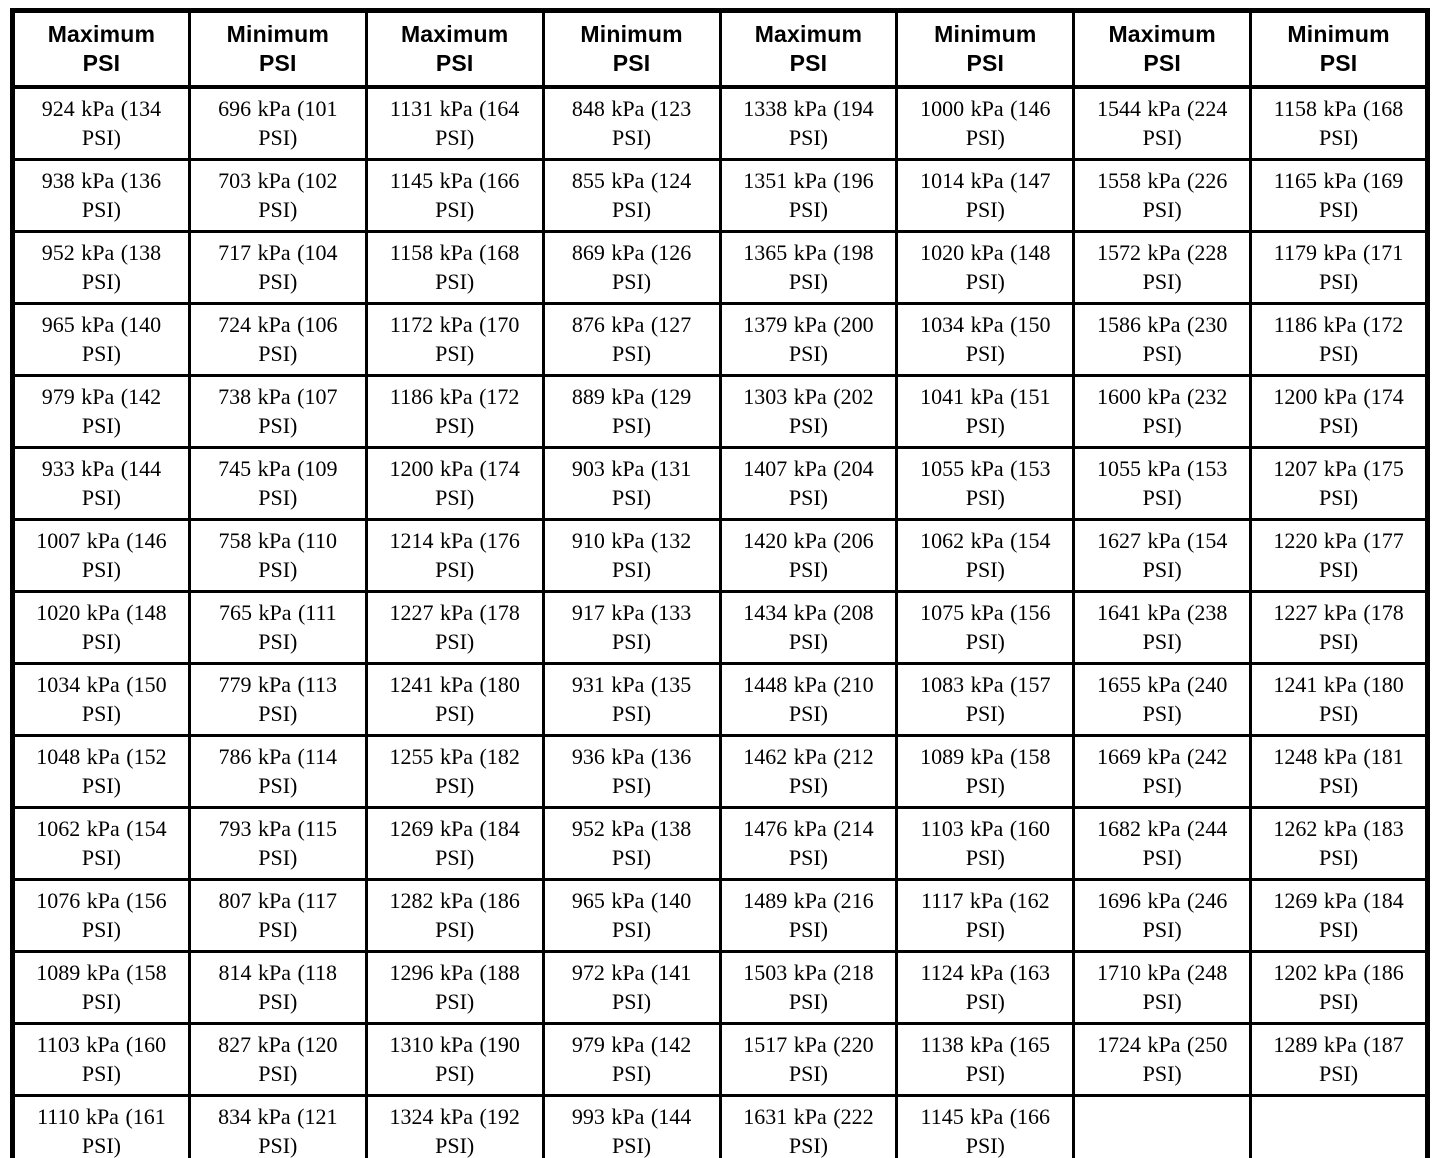 The image size is (1440, 1158). I want to click on table-cell: 724 kPa (106 PSI), so click(277, 339).